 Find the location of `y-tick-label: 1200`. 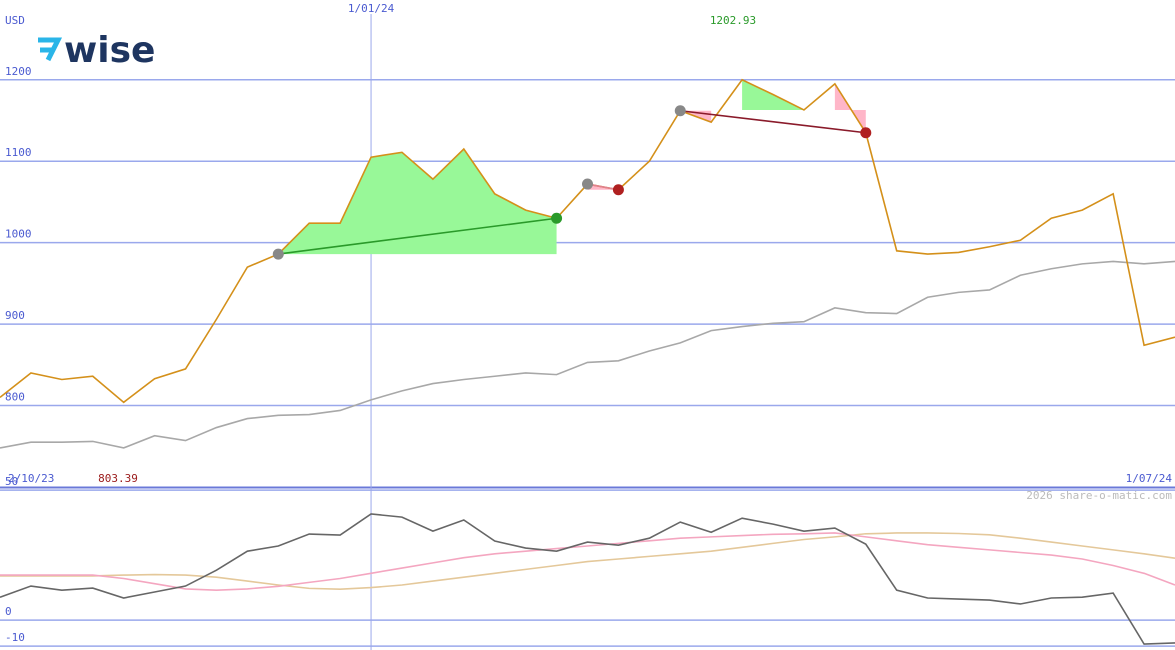

y-tick-label: 1200 is located at coordinates (18, 71).